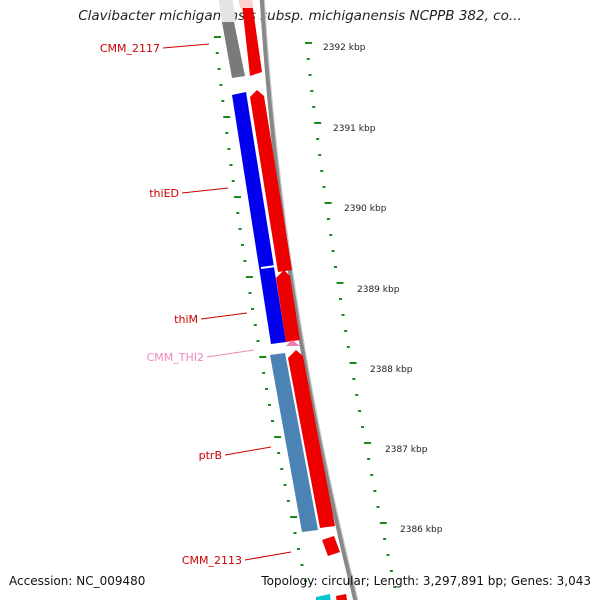 This screenshot has width=600, height=600. Describe the element at coordinates (77, 581) in the screenshot. I see `accession-text: Accession: NC_009480` at that location.